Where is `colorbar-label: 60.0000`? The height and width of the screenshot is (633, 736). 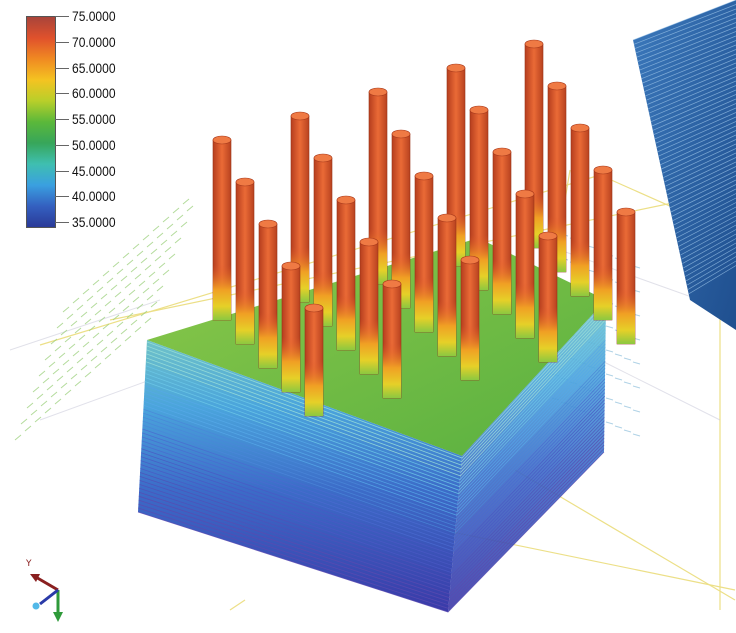
colorbar-label: 60.0000 is located at coordinates (94, 93).